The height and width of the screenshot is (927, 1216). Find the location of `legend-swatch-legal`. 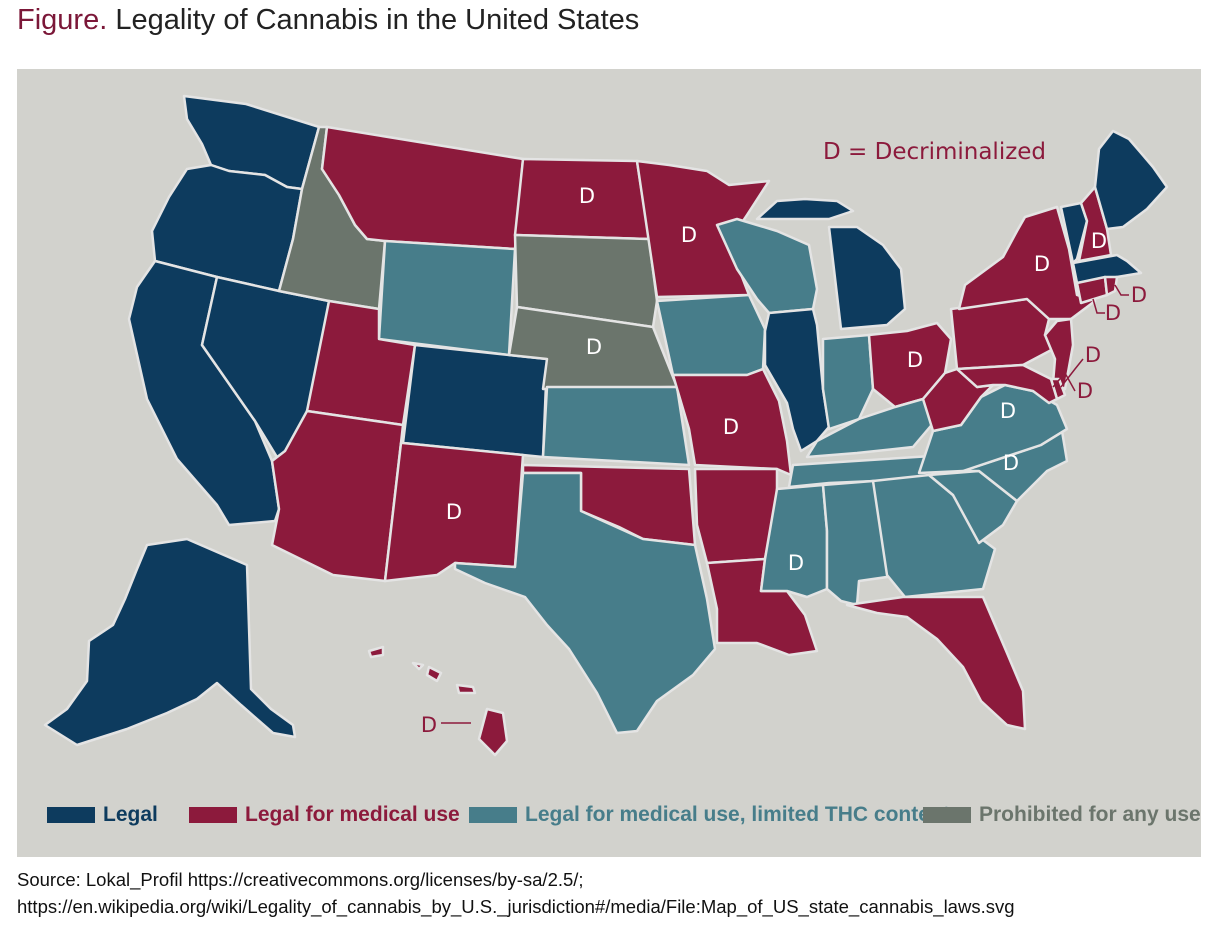

legend-swatch-legal is located at coordinates (71, 815).